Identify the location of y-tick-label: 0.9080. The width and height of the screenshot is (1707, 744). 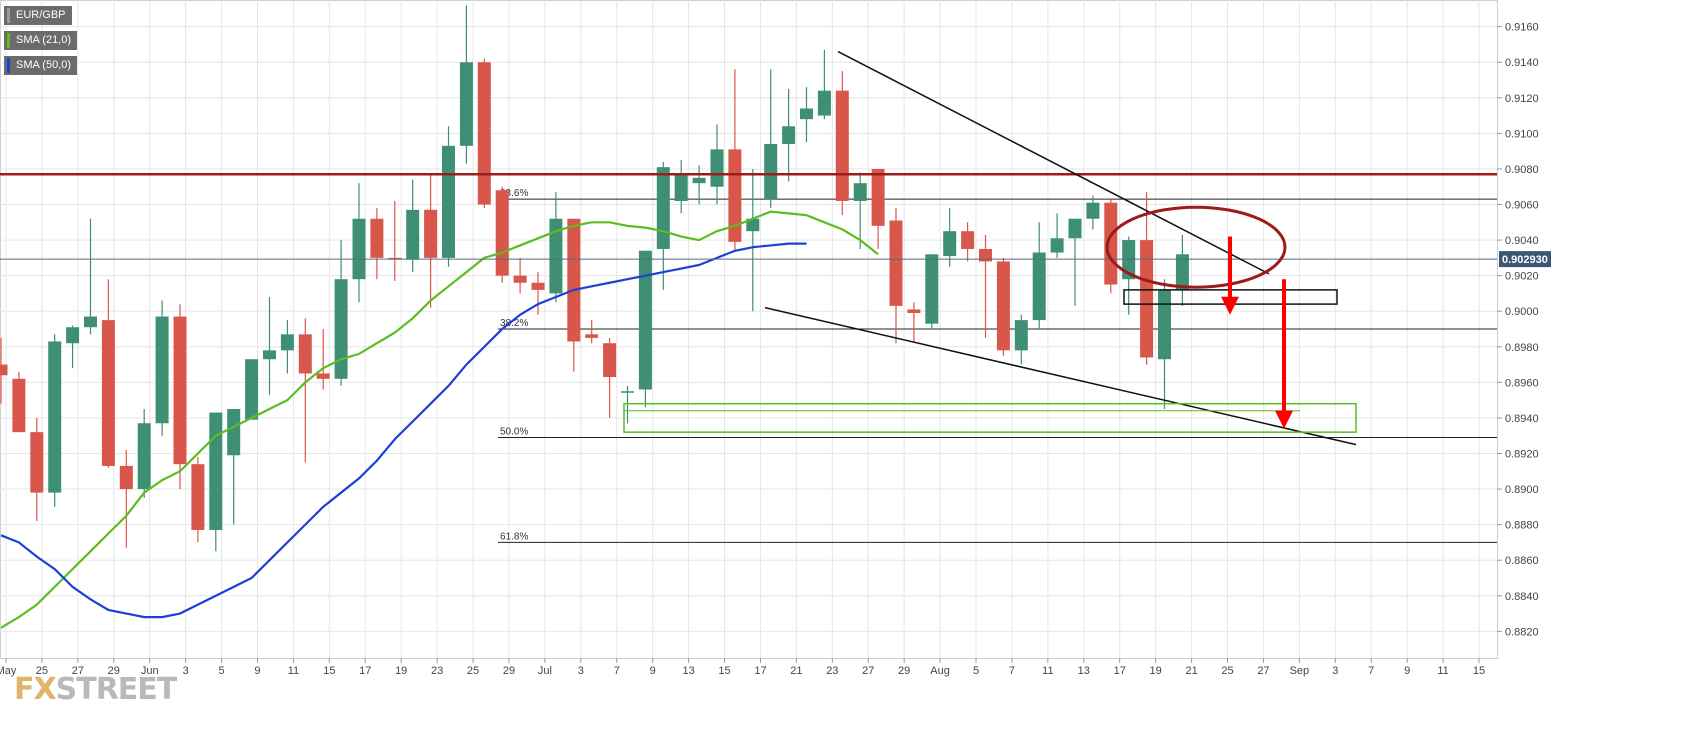
(1522, 170).